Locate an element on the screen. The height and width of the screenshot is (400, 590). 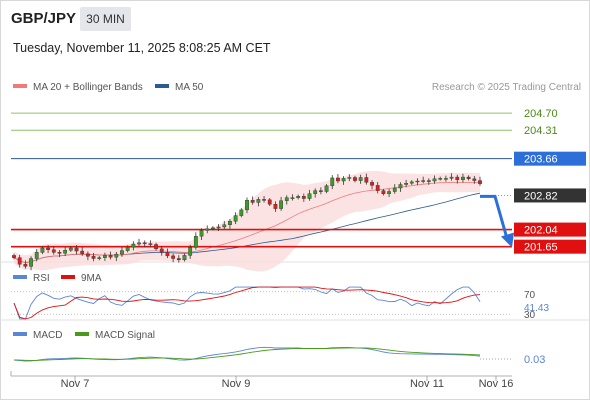
legend-swatch-macd is located at coordinates (20, 334).